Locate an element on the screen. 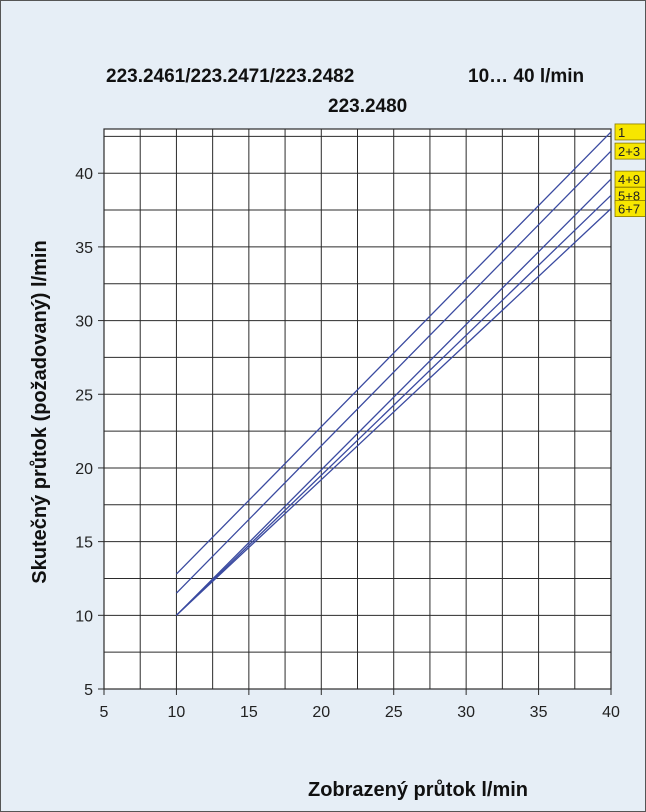 This screenshot has height=812, width=646. legend-label-5: 6+7 is located at coordinates (629, 209).